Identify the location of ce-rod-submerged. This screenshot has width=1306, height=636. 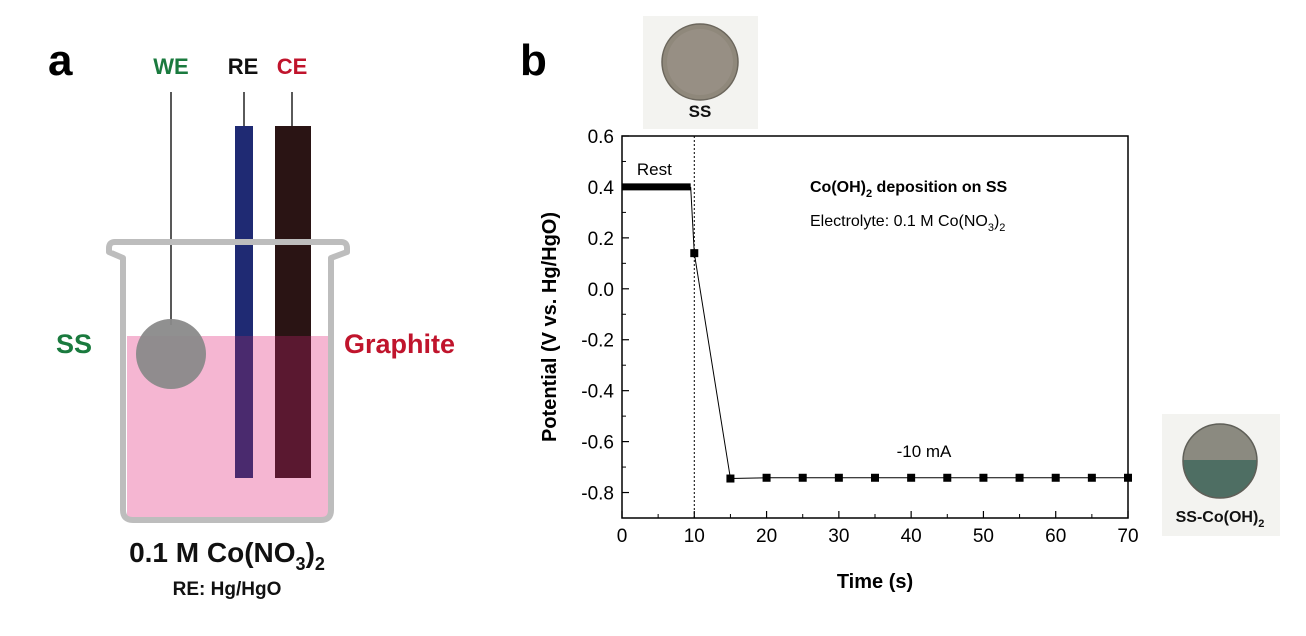
(293, 407).